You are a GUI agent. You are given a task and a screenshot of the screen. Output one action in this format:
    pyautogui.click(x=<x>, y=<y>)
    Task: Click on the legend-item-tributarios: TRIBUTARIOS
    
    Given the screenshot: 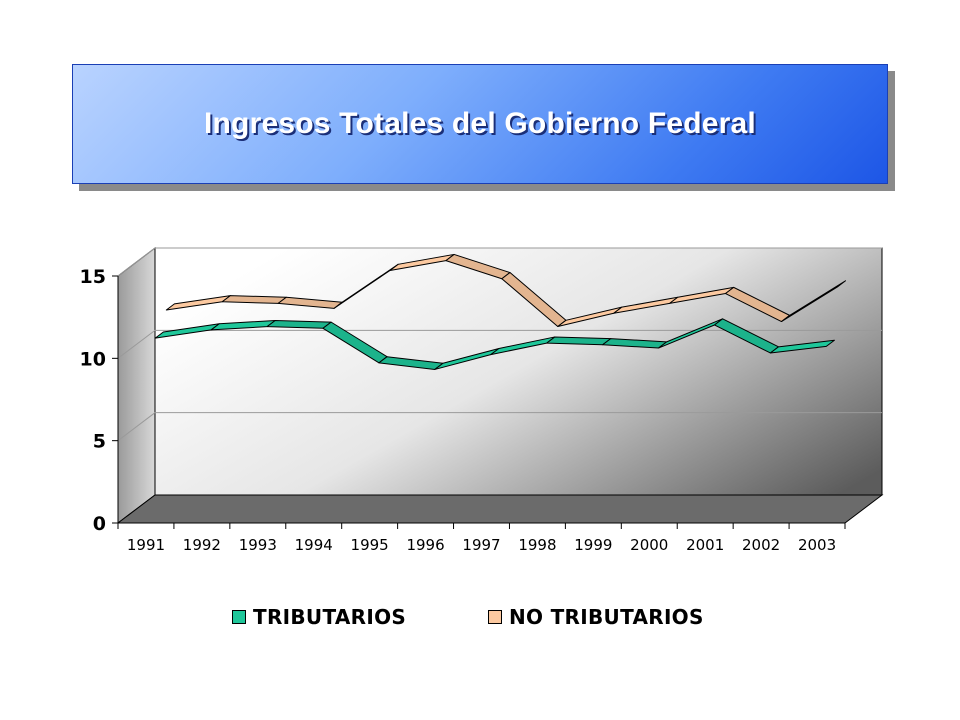 What is the action you would take?
    pyautogui.click(x=319, y=617)
    